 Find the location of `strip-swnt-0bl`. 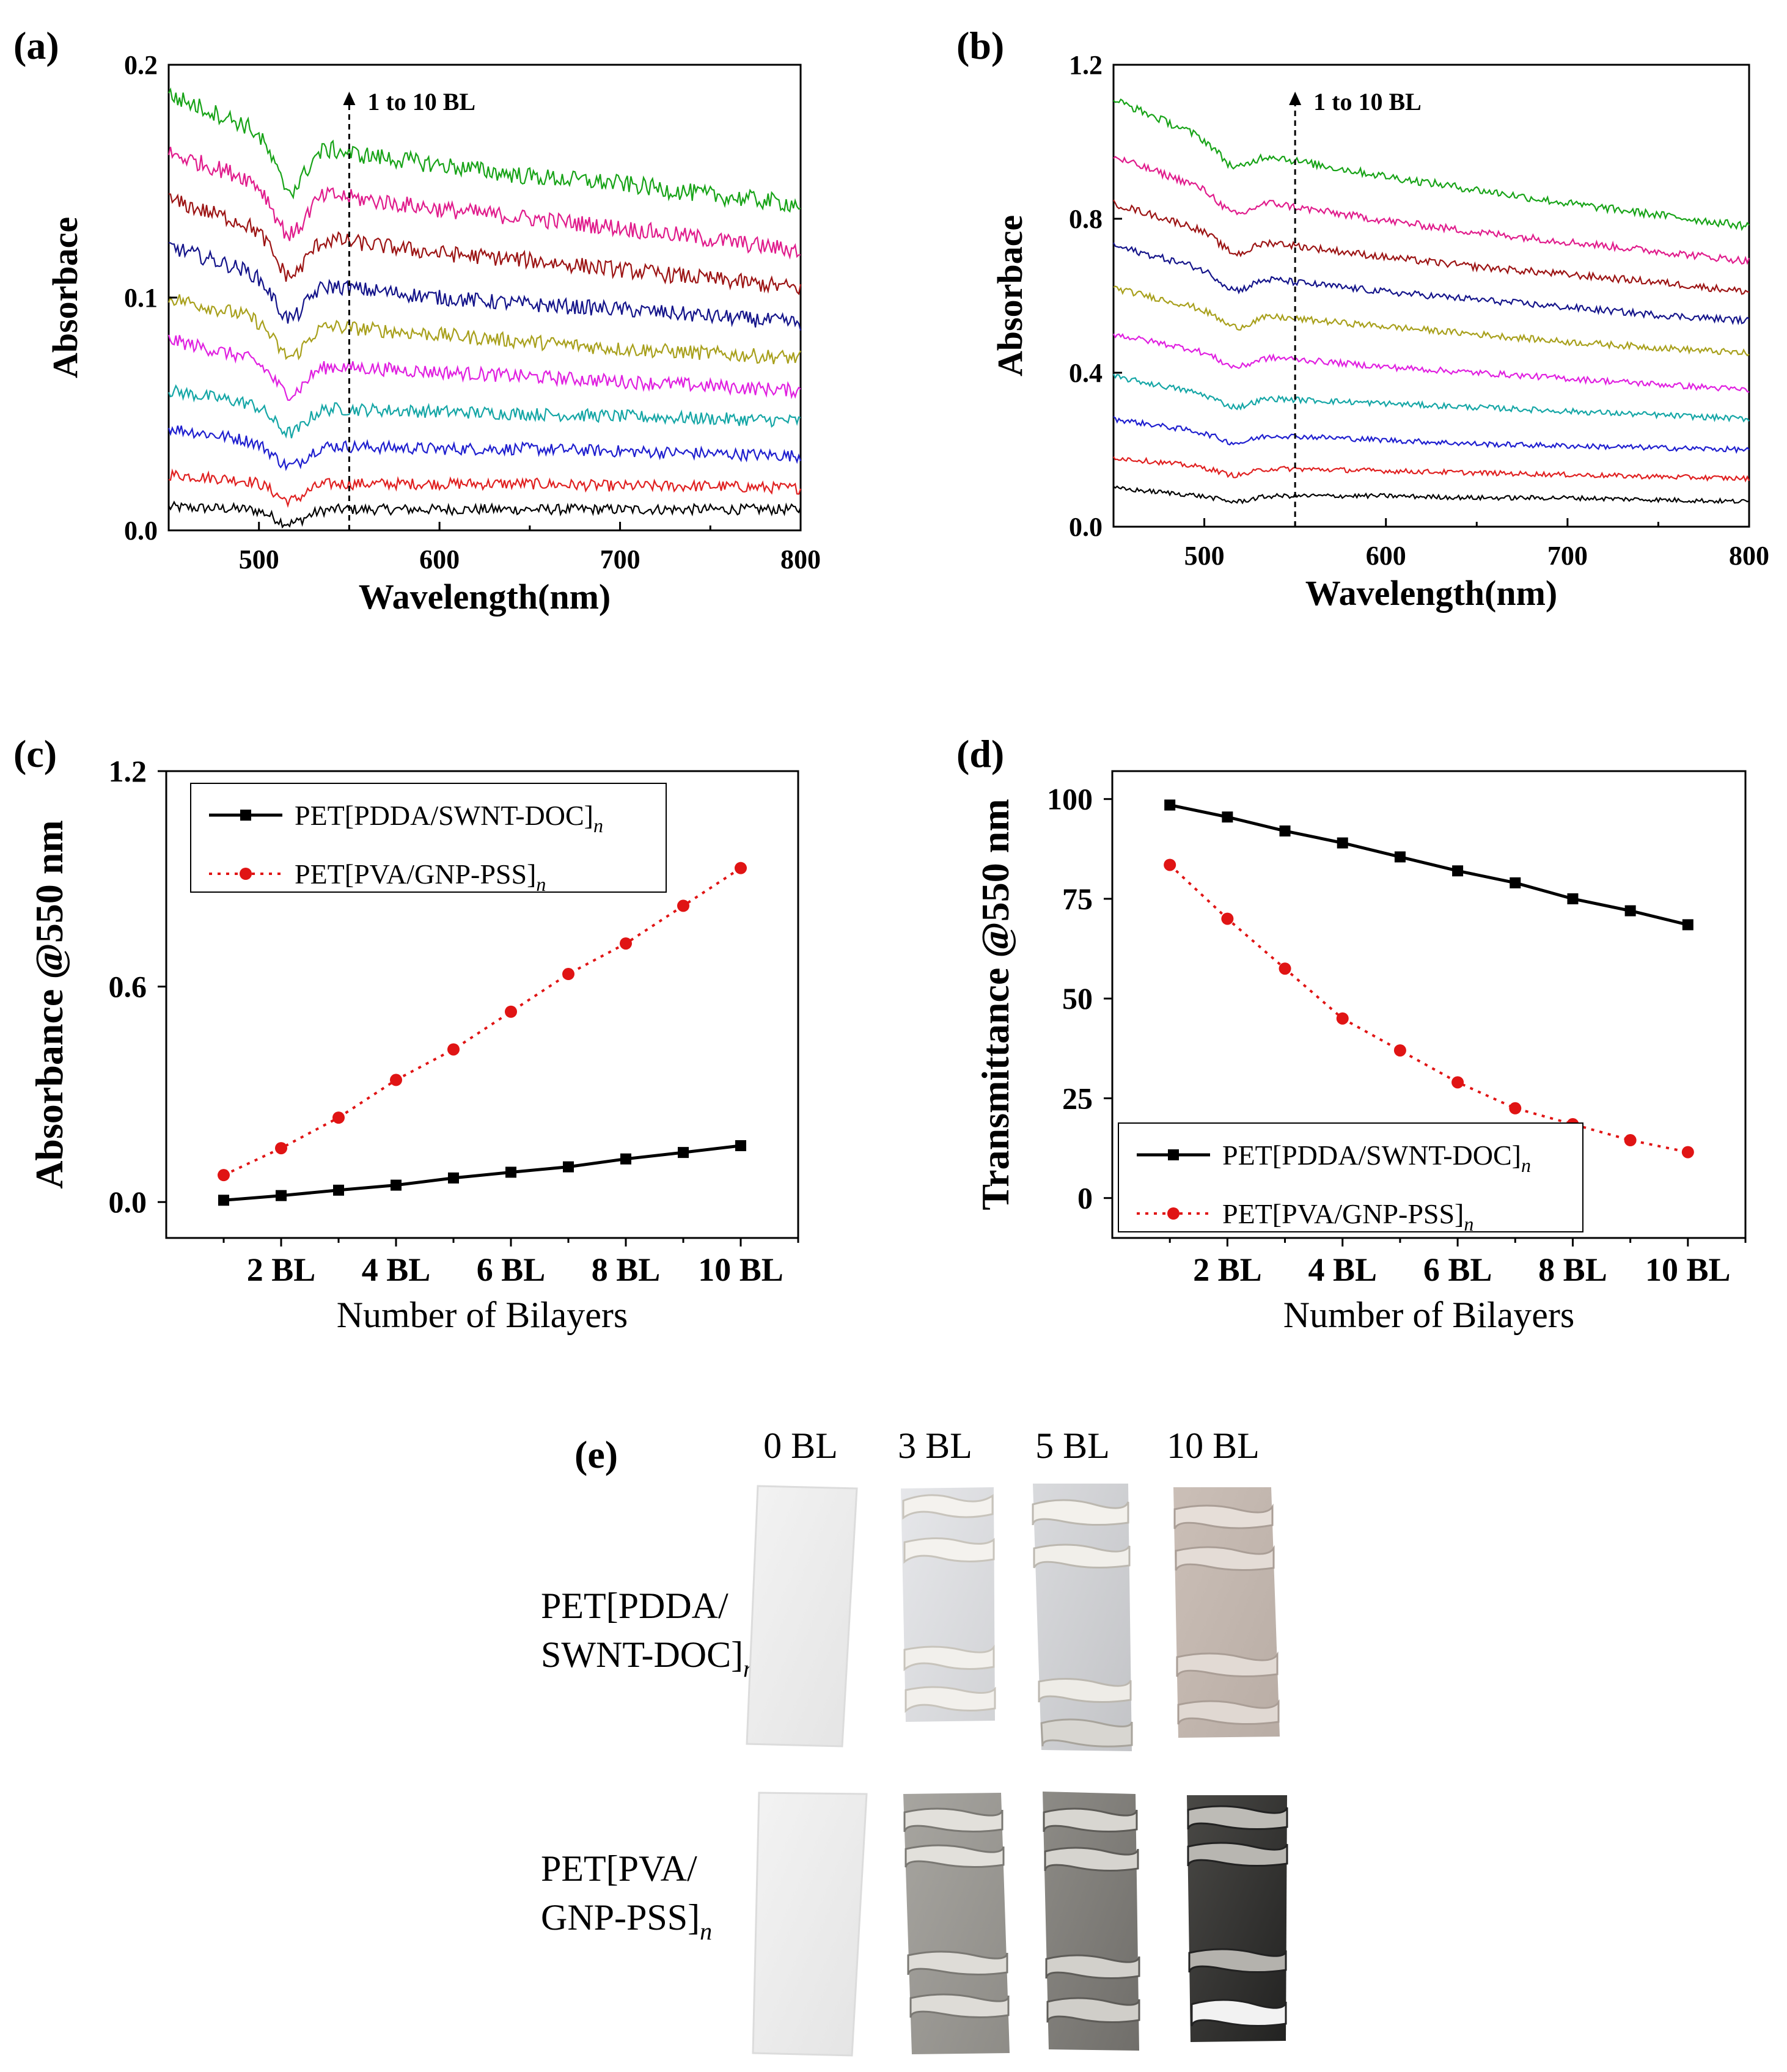

strip-swnt-0bl is located at coordinates (802, 1616).